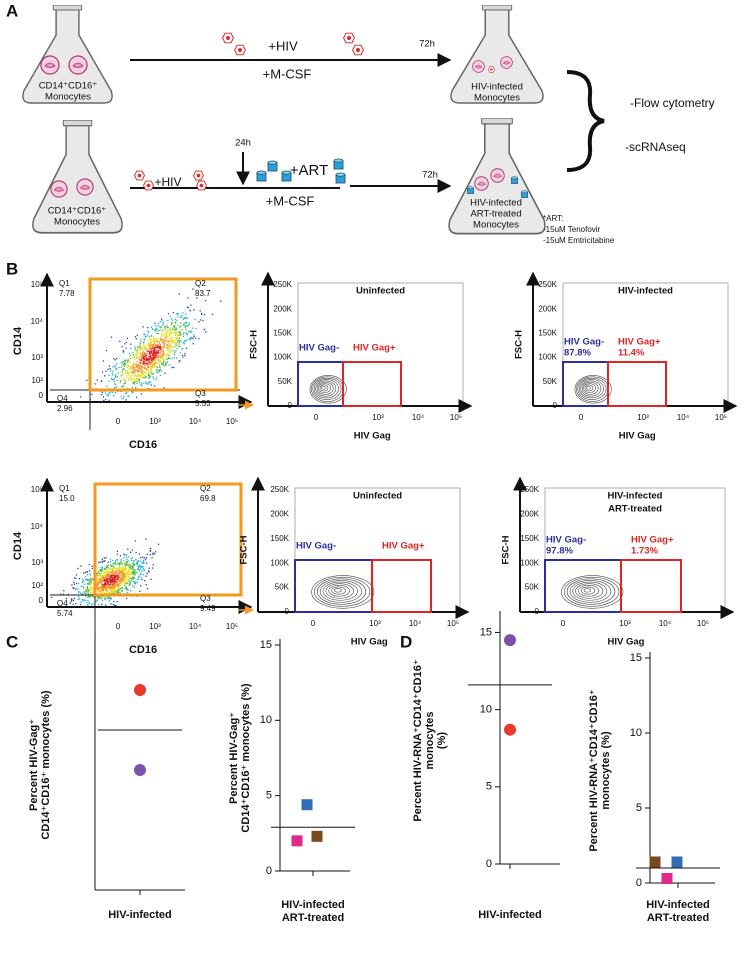 This screenshot has width=751, height=954. I want to click on x-axis-label: CD16, so click(143, 445).